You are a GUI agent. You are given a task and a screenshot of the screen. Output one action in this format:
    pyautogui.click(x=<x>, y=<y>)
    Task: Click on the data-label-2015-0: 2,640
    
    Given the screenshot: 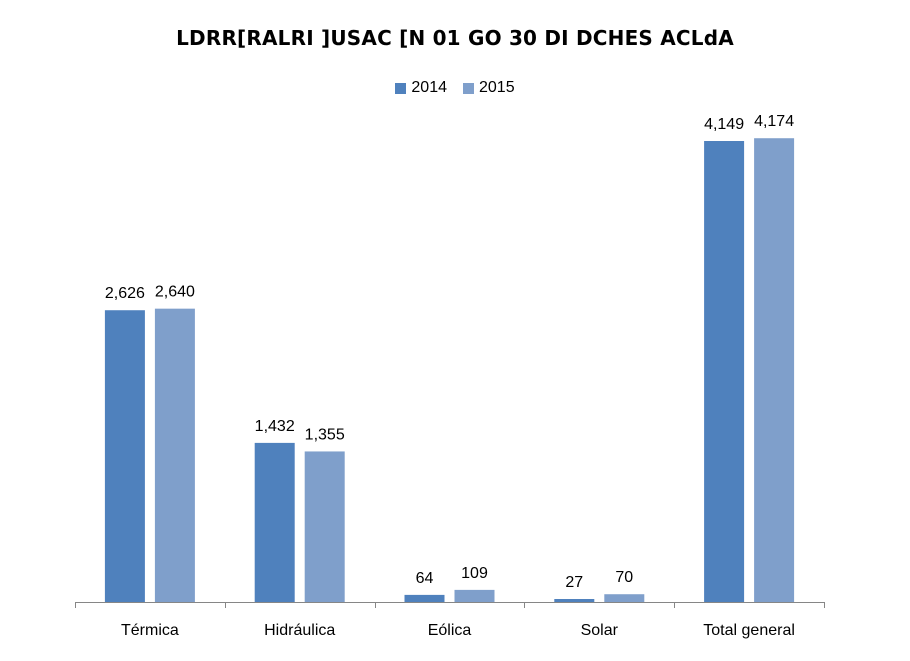 What is the action you would take?
    pyautogui.click(x=175, y=292)
    